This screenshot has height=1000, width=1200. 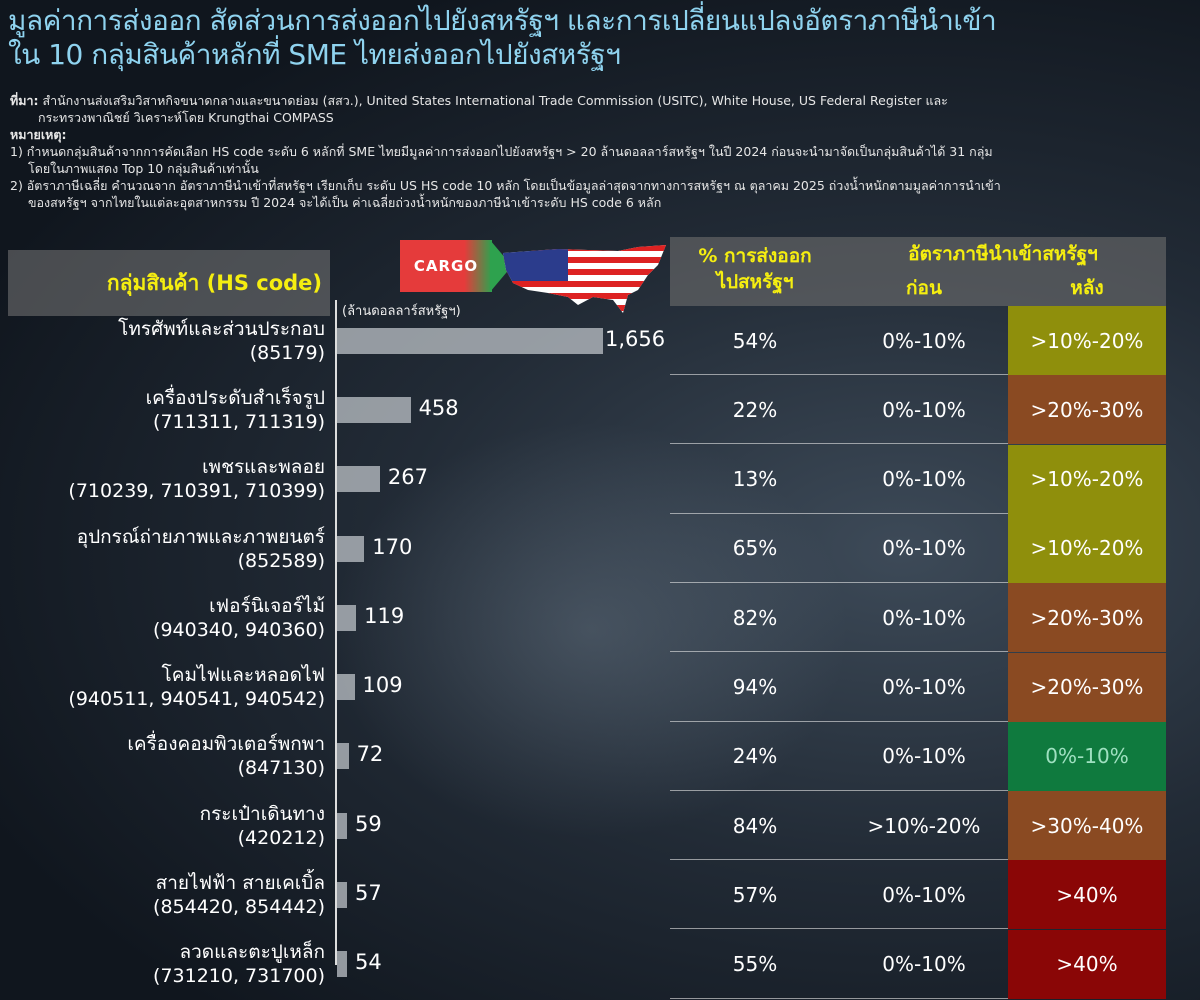 I want to click on value-label: 458, so click(x=438, y=407).